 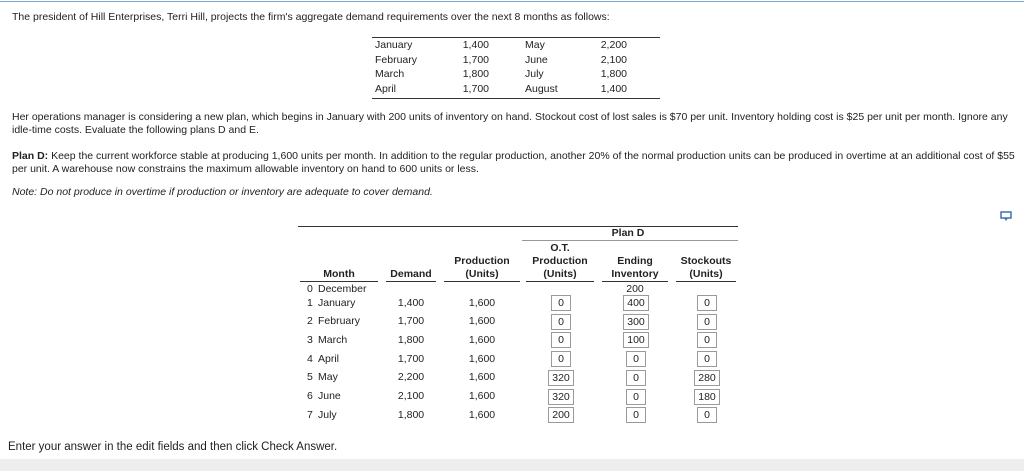 What do you see at coordinates (707, 396) in the screenshot?
I see `input-field: 180` at bounding box center [707, 396].